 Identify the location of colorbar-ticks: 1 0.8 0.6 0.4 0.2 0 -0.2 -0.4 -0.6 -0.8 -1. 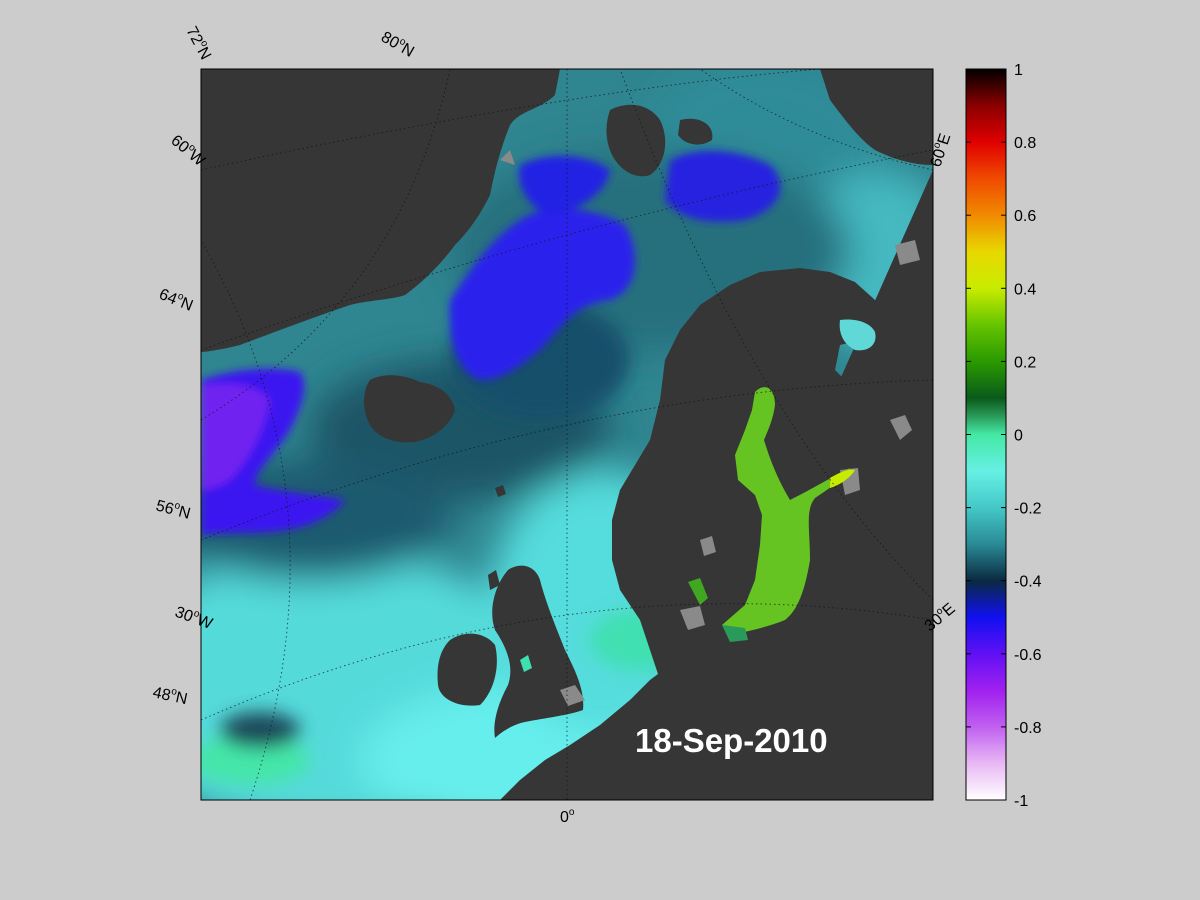
(1004, 436).